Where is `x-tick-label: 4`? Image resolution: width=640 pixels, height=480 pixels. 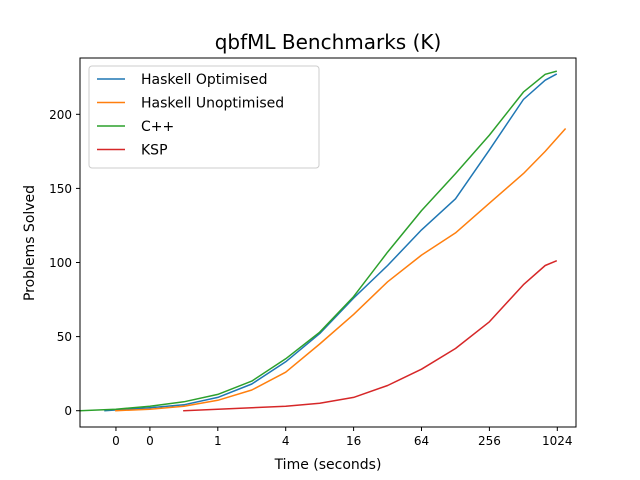
x-tick-label: 4 is located at coordinates (286, 441).